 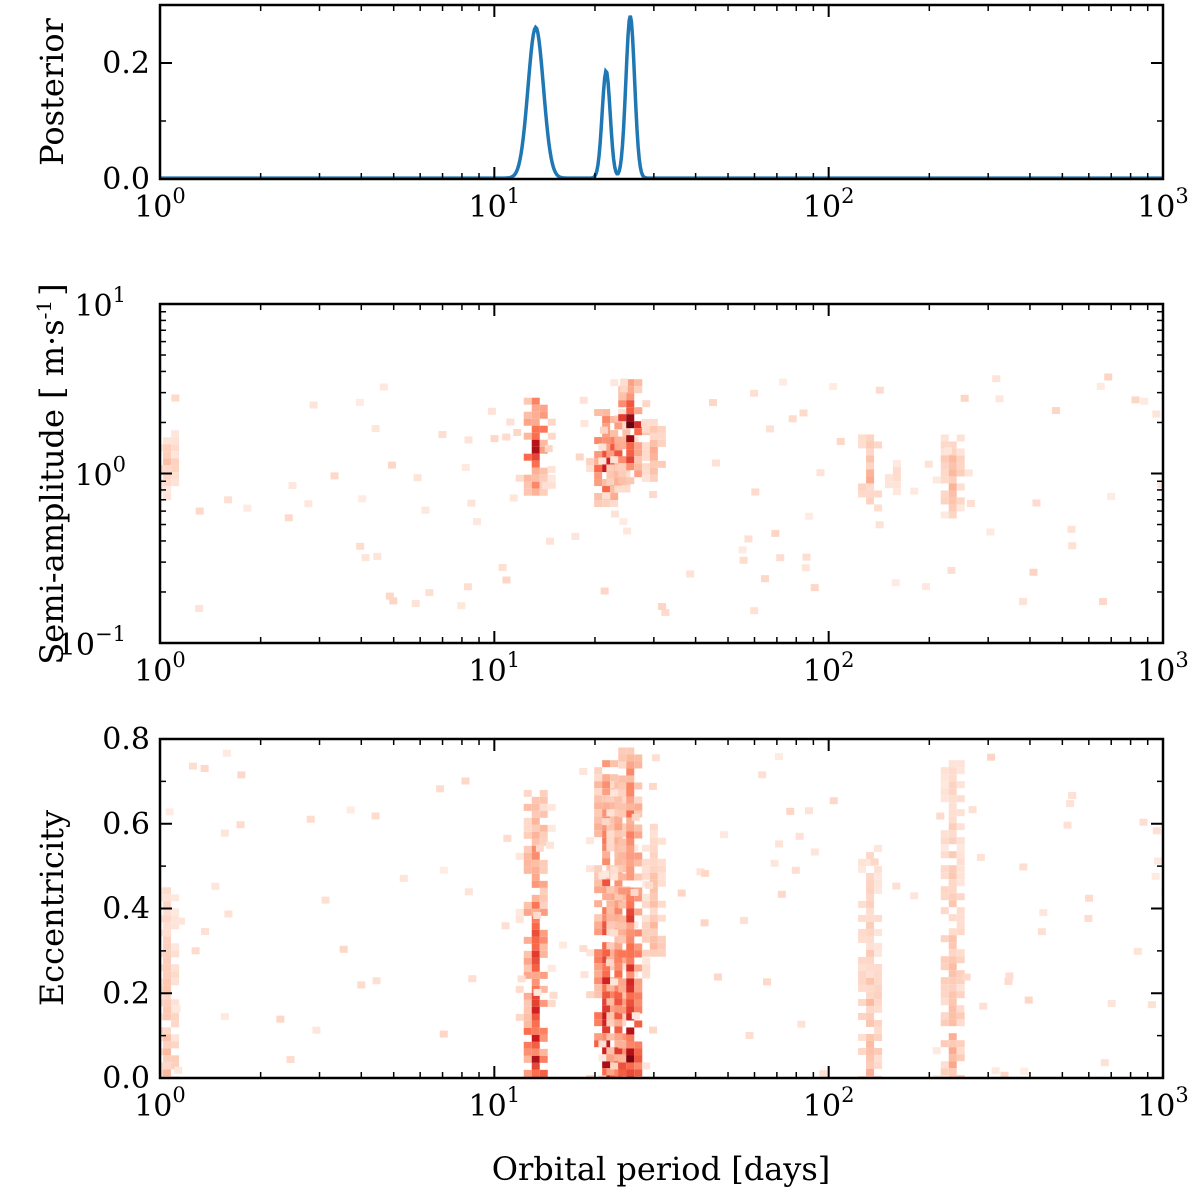 I want to click on x-tick-label: 103, so click(x=1163, y=1103).